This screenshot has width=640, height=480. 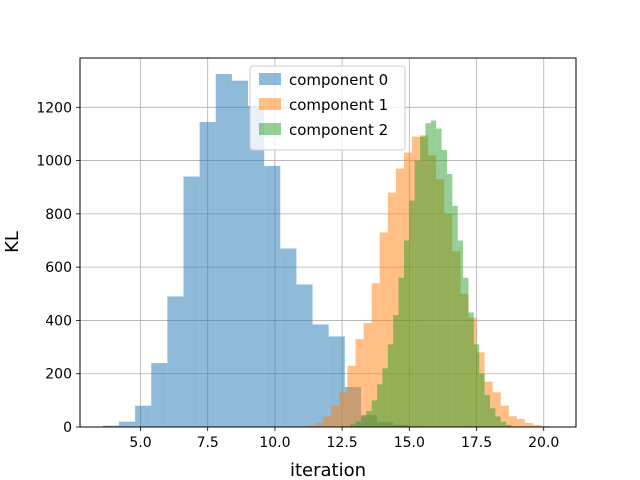 I want to click on x-tick-label-5: 17.5, so click(x=476, y=443).